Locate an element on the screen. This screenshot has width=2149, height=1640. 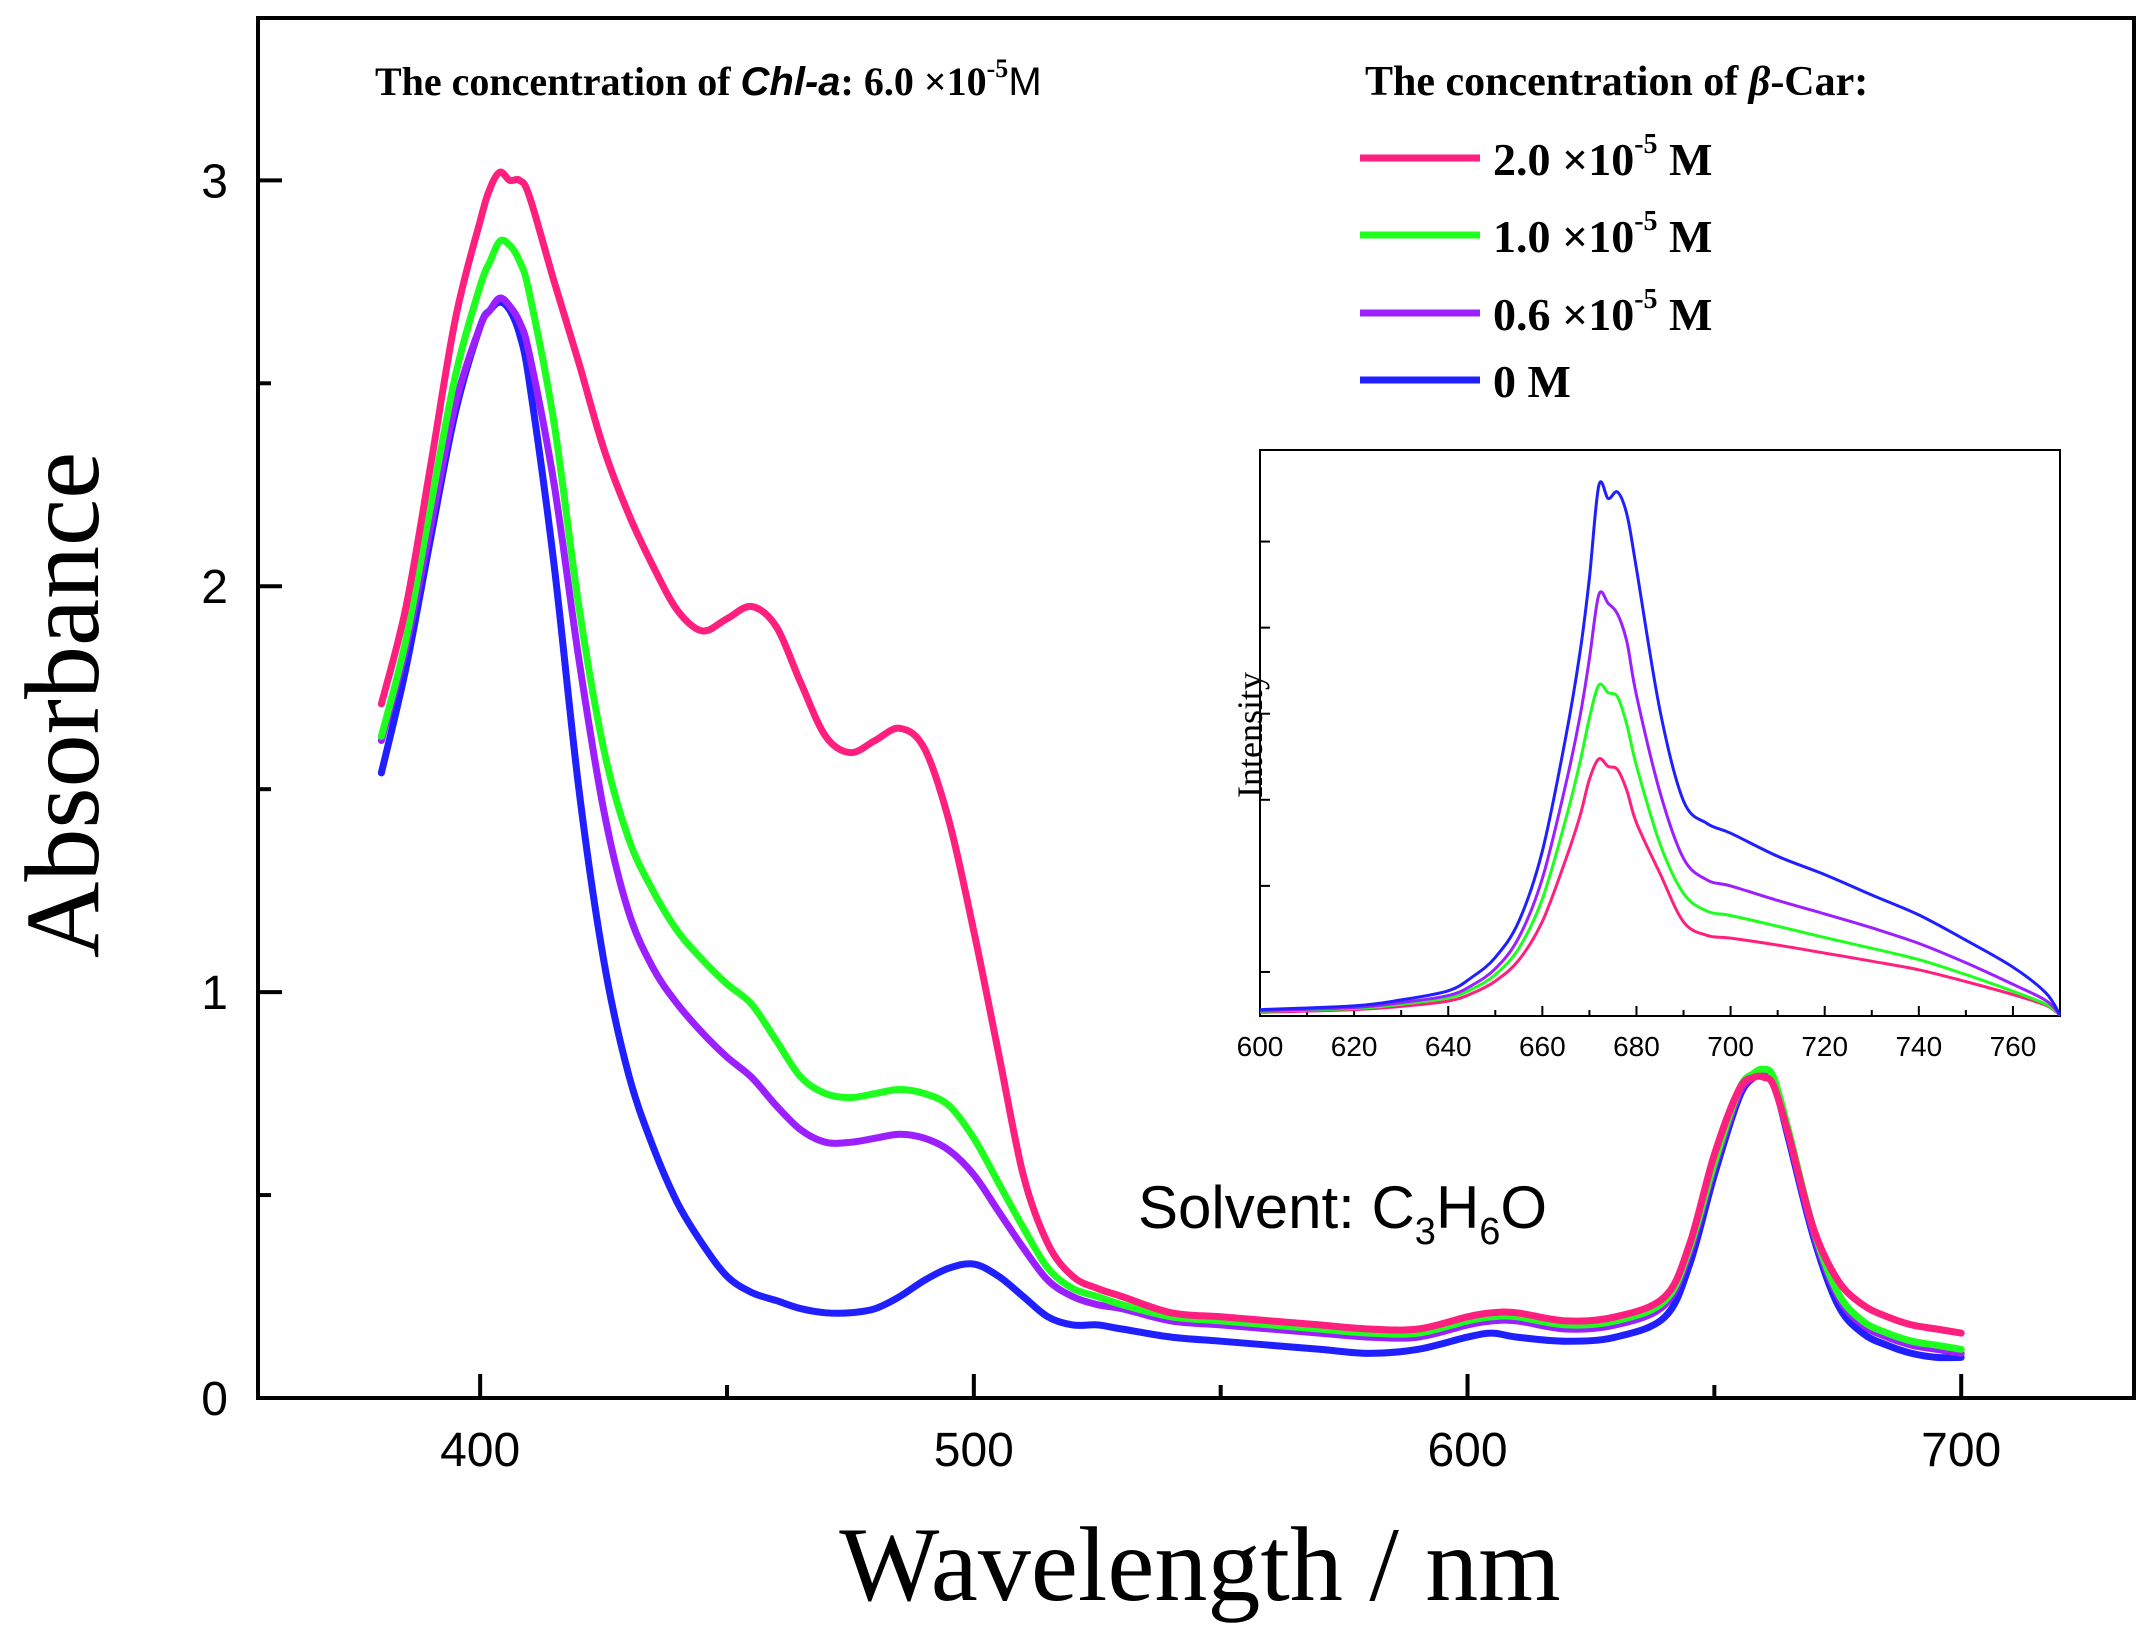
y-tick-label: 3 is located at coordinates (214, 181).